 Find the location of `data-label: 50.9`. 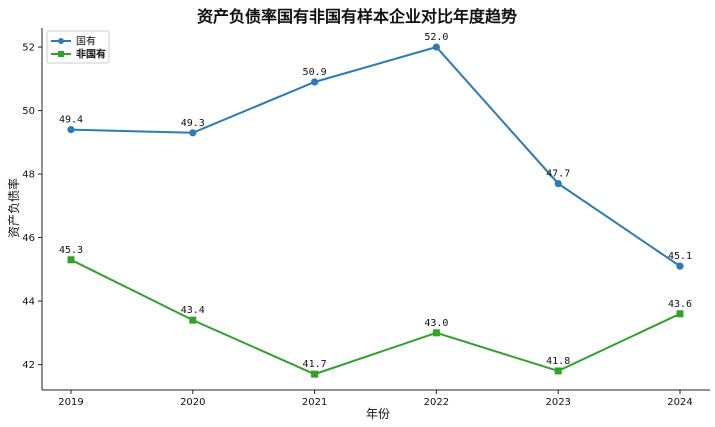

data-label: 50.9 is located at coordinates (315, 72).